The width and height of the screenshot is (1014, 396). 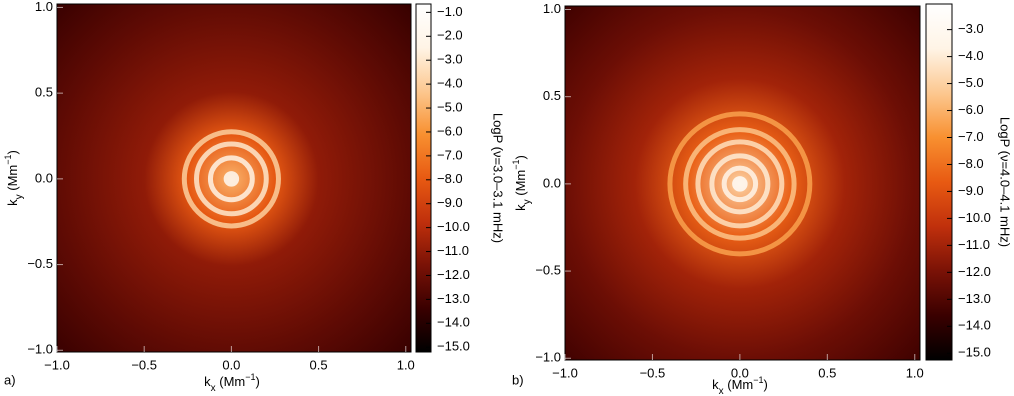 I want to click on panel-label: a), so click(x=10, y=379).